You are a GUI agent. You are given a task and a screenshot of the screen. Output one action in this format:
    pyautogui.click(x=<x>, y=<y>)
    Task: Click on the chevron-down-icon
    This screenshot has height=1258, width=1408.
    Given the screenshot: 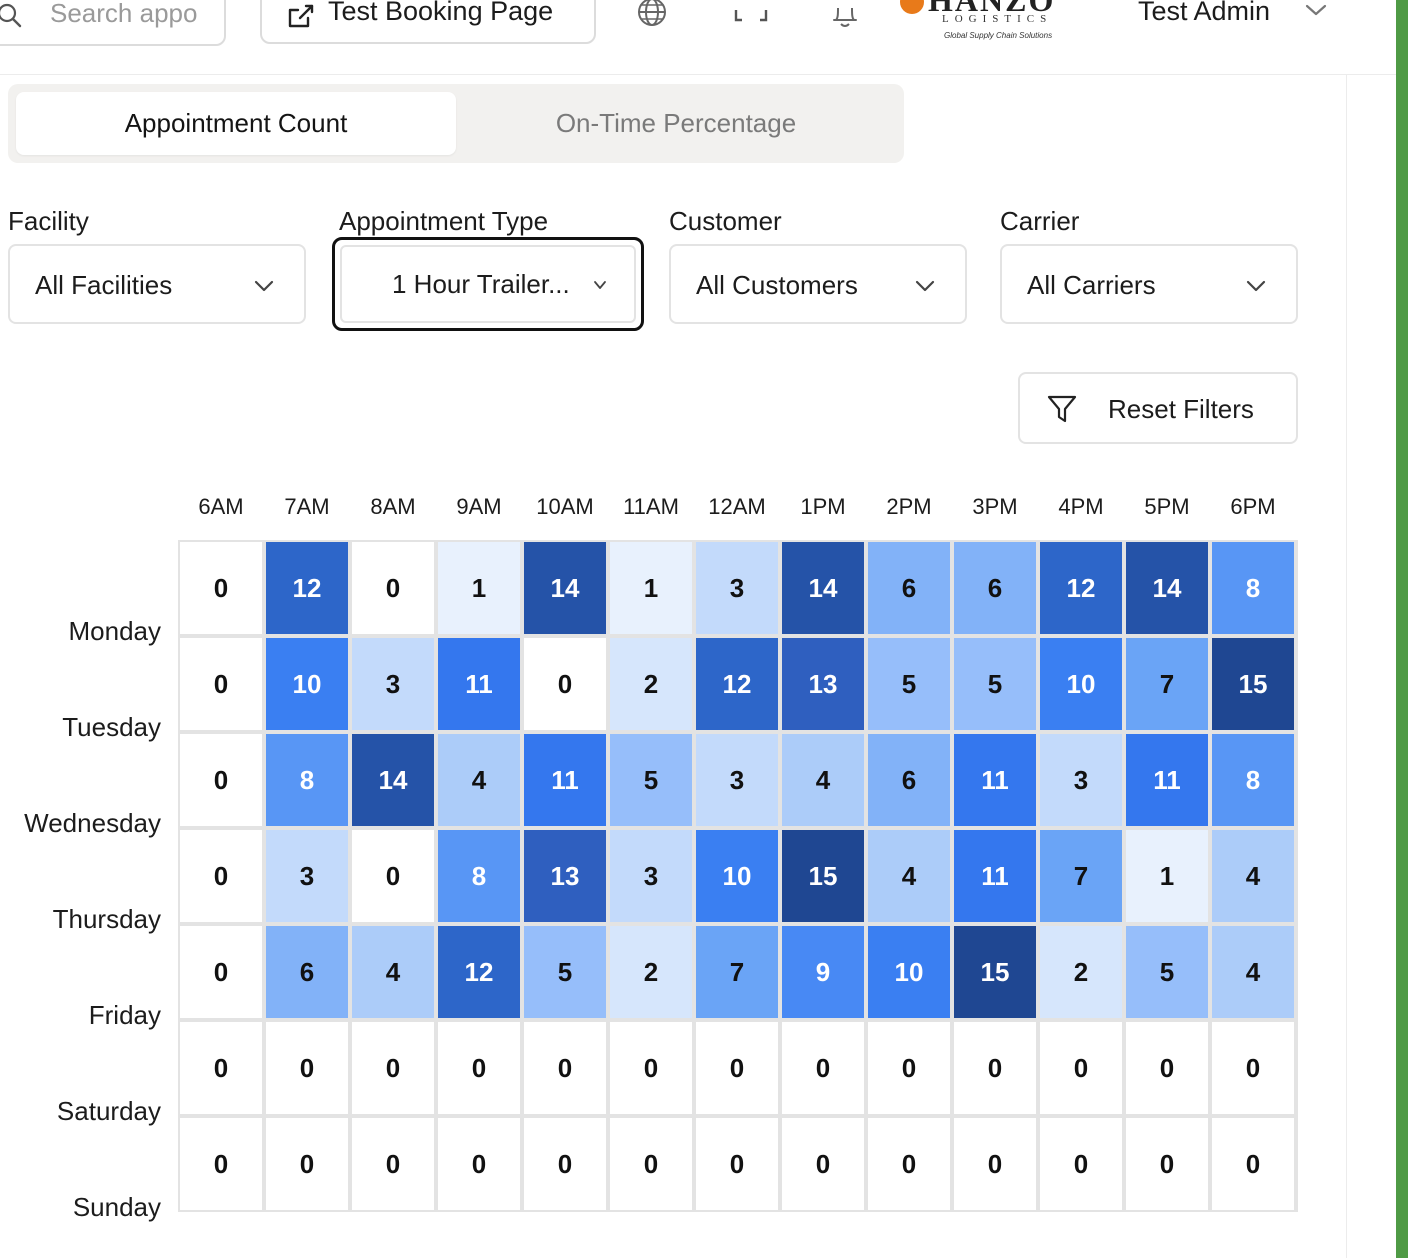 What is the action you would take?
    pyautogui.click(x=1316, y=10)
    